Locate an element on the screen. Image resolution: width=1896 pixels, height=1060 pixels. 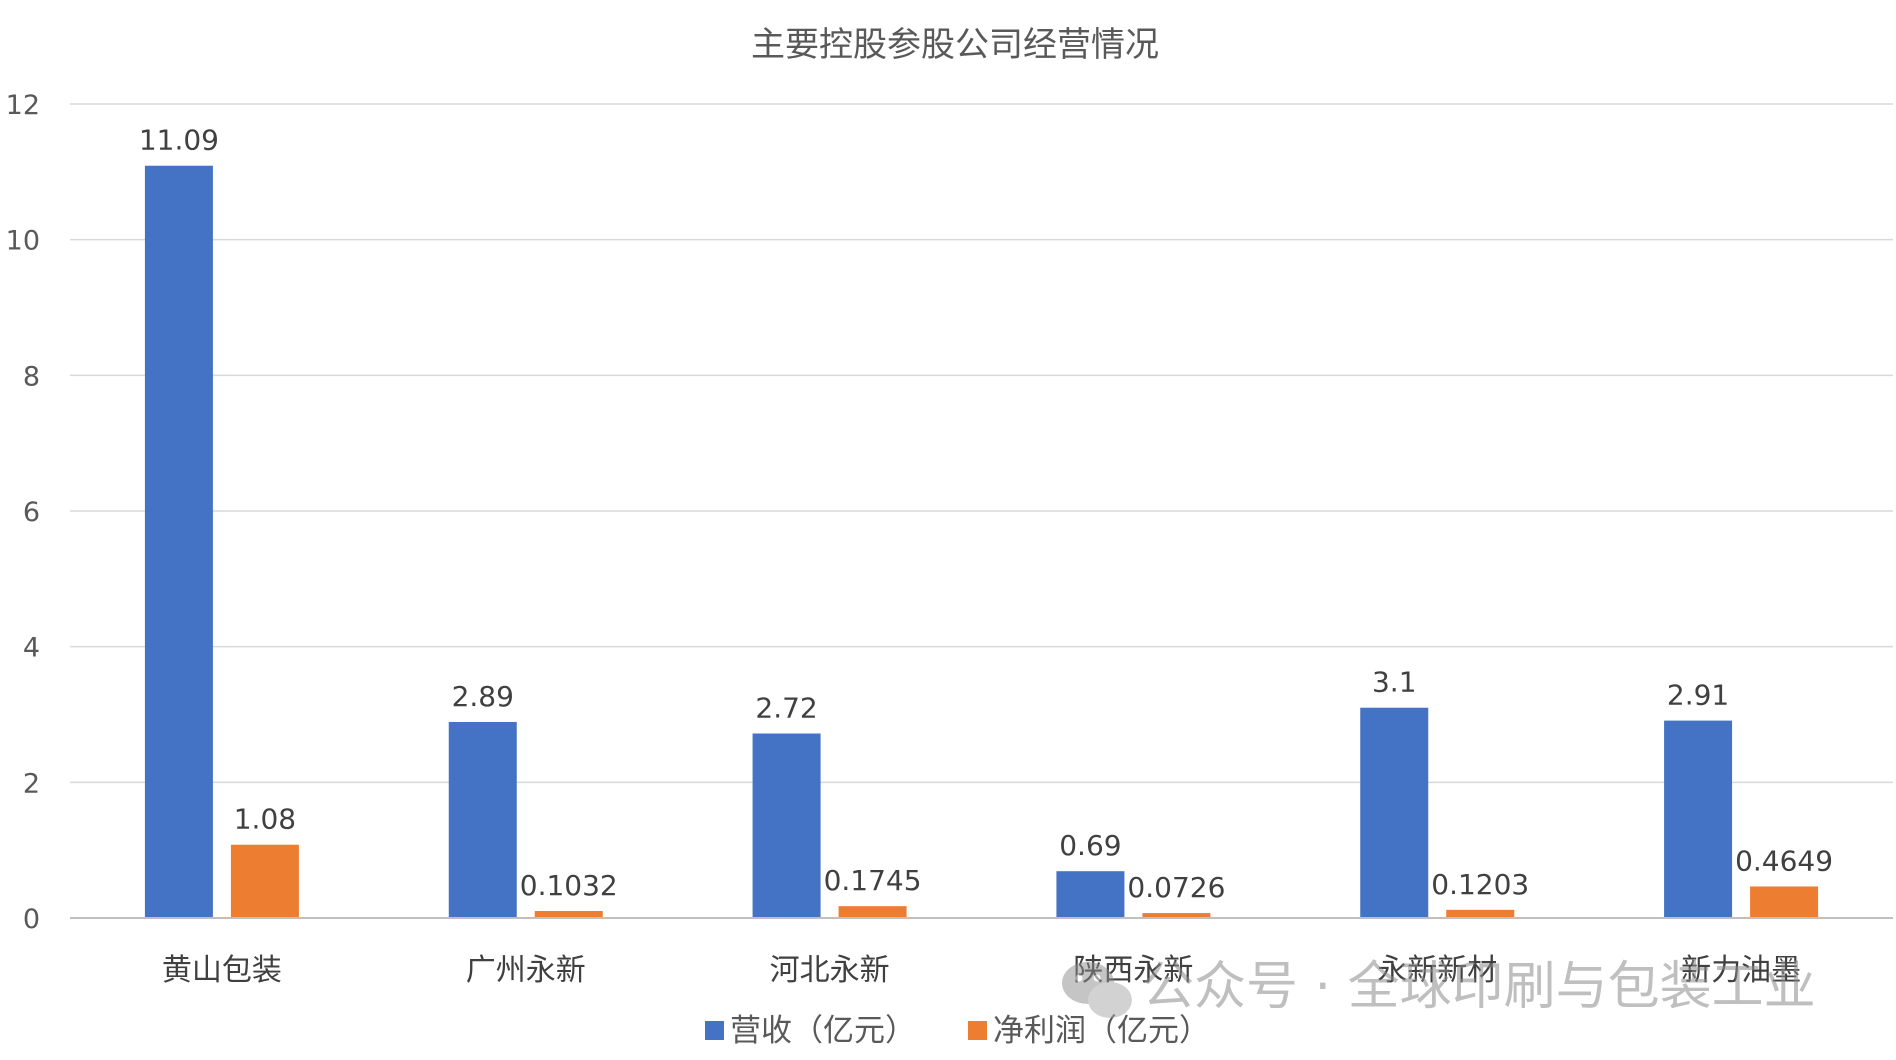
y-tick-label: 4 is located at coordinates (31, 648).